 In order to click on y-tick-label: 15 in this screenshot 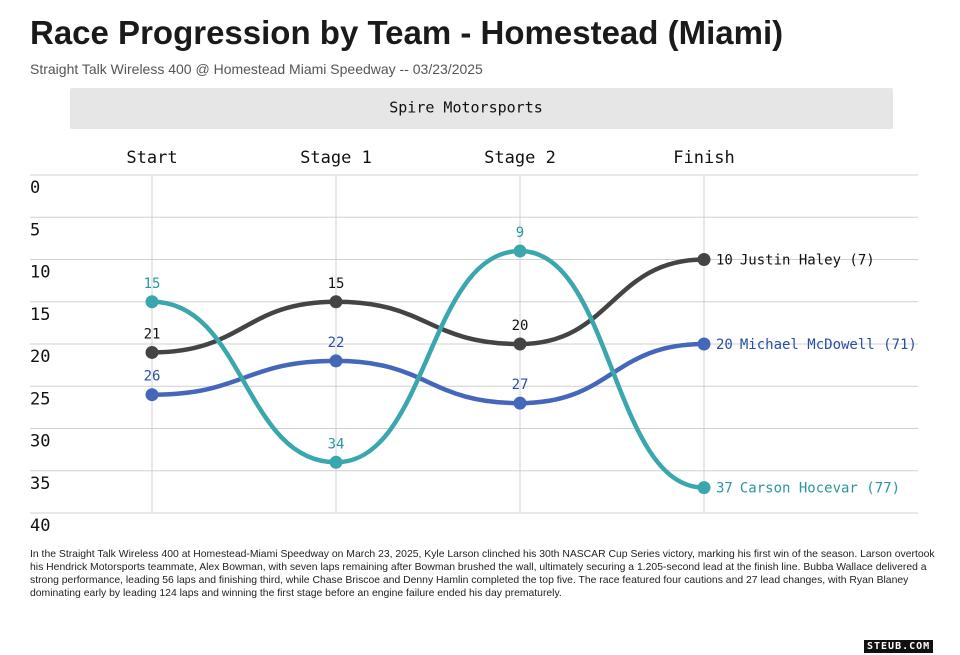, I will do `click(40, 315)`.